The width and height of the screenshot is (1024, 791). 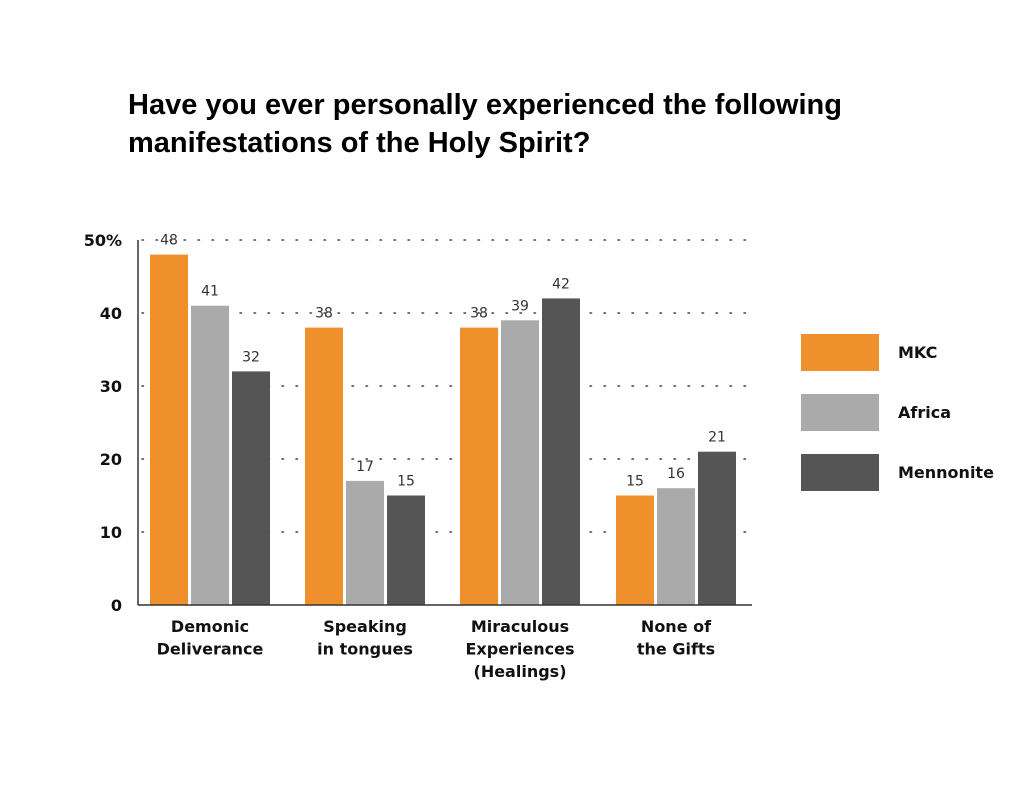 I want to click on y-tick-label: 0, so click(x=116, y=605).